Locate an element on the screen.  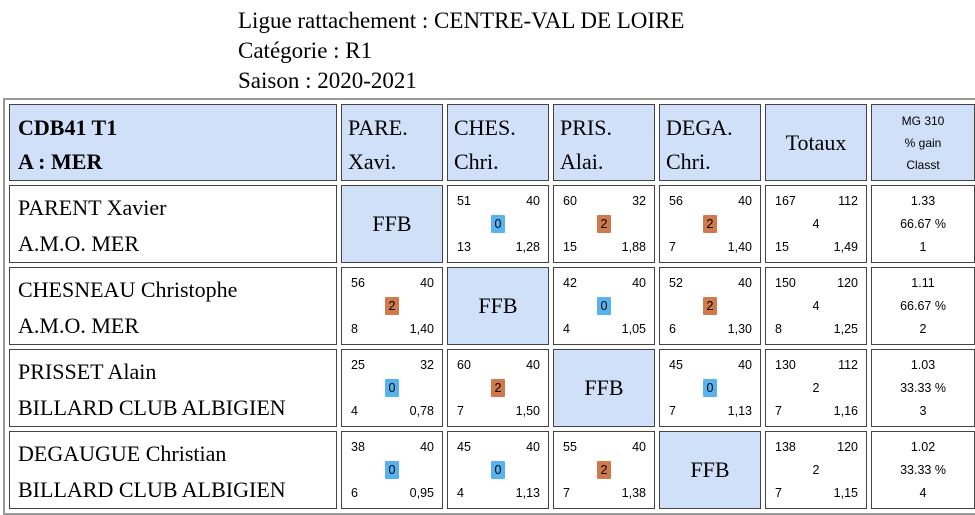
rank-label: Classt is located at coordinates (923, 164).